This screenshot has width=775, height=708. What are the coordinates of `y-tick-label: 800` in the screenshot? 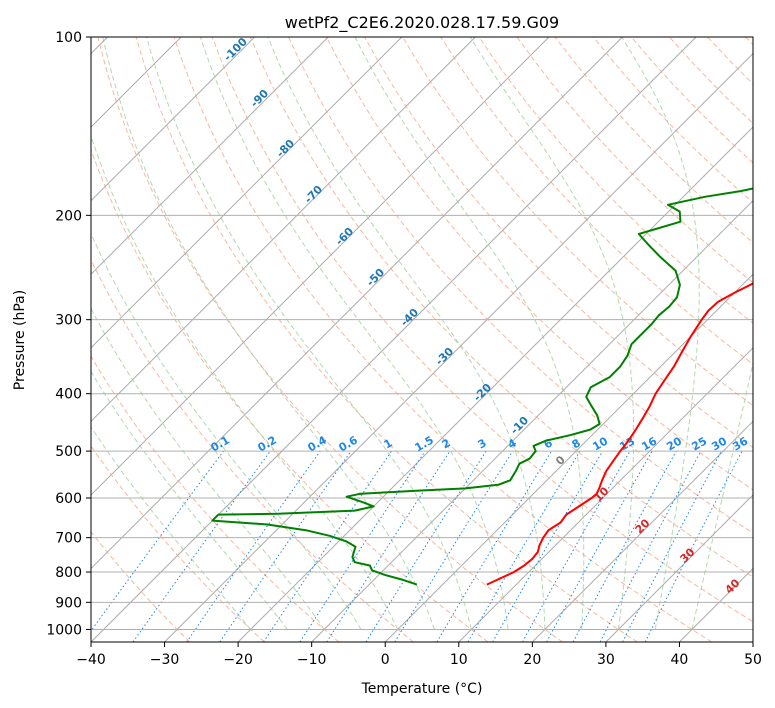 It's located at (68, 573).